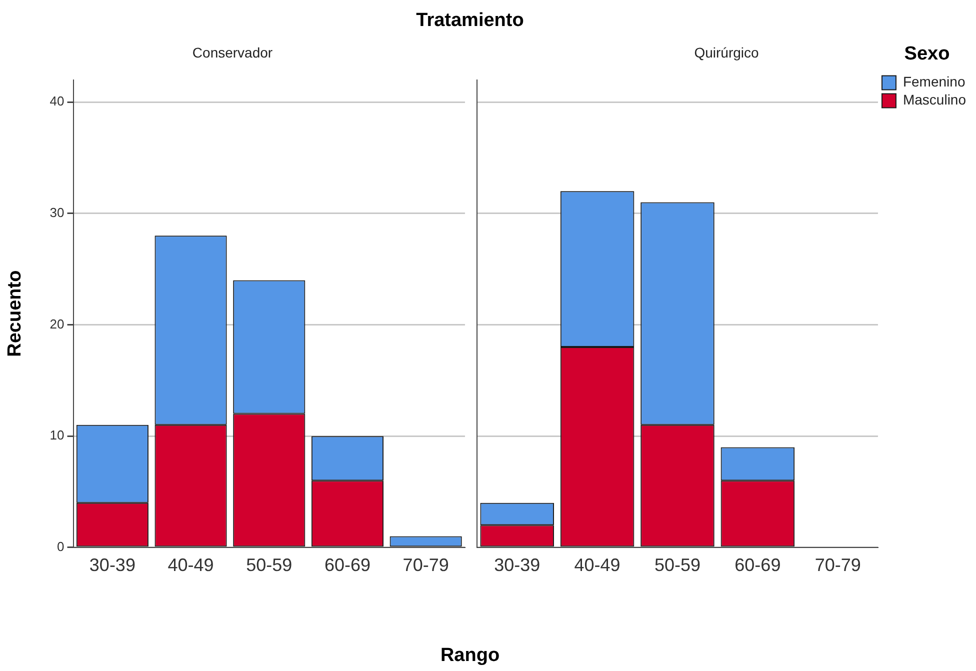 The image size is (976, 671). Describe the element at coordinates (726, 52) in the screenshot. I see `chart-title: Quirúrgico` at that location.